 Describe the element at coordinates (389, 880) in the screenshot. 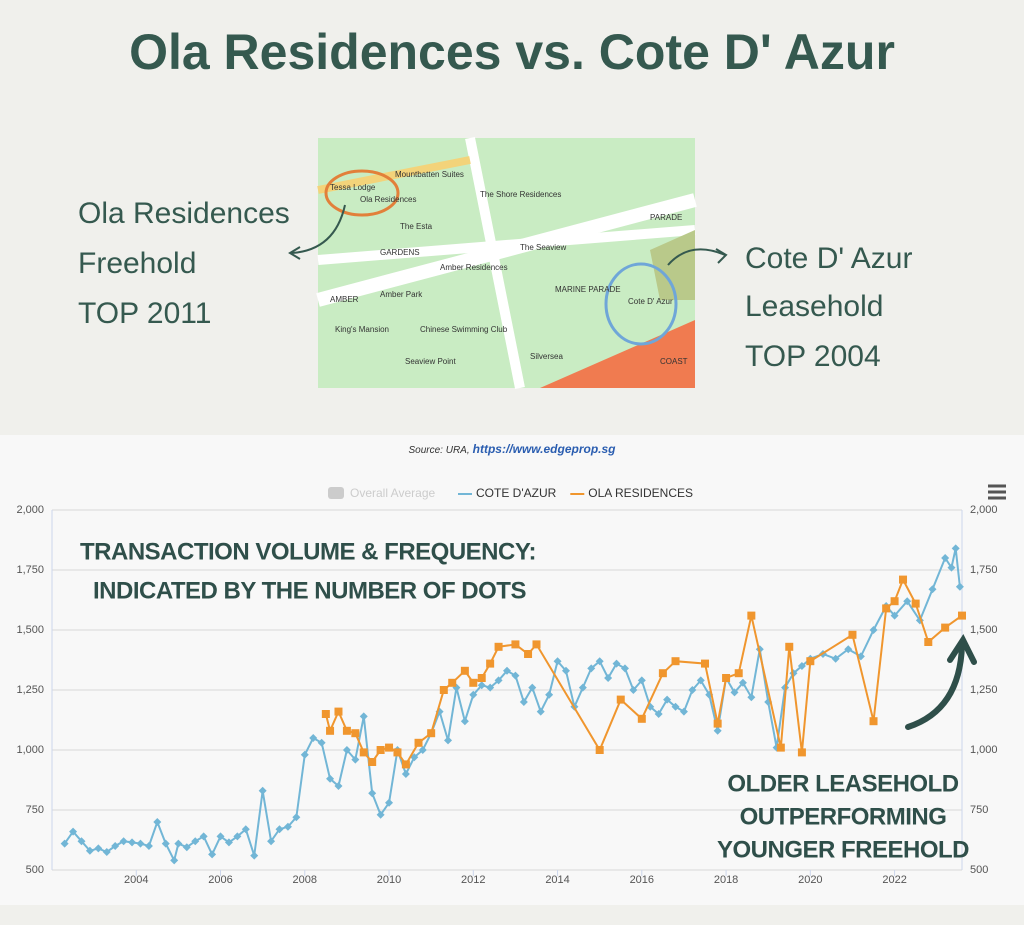

I see `x-tick-label: 2010` at that location.